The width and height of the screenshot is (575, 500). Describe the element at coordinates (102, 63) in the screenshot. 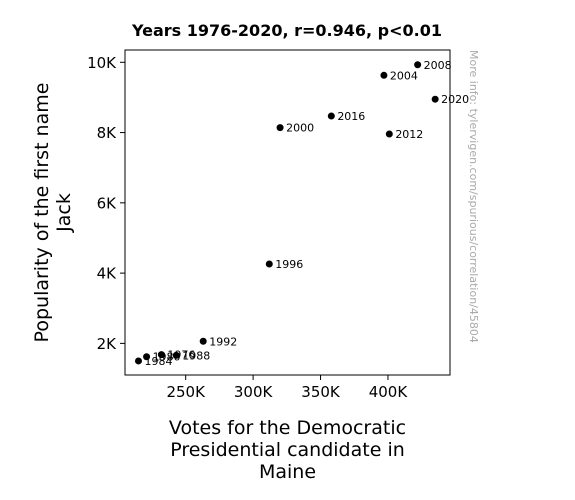

I see `y-tick-label: 10K` at that location.